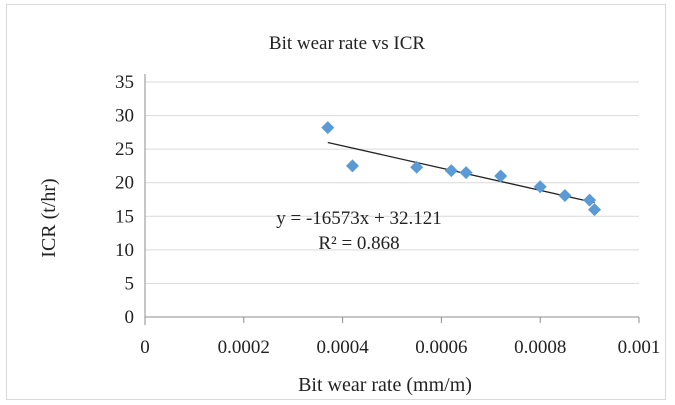  I want to click on trendline-equation: y = -16573x + 32.121, so click(359, 218).